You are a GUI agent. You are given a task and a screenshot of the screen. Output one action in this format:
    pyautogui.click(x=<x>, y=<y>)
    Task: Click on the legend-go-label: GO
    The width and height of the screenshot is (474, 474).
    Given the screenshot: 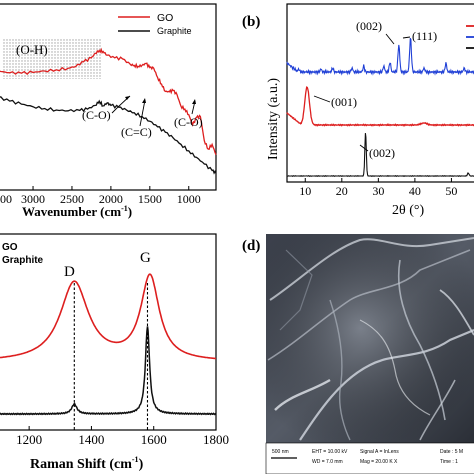 What is the action you would take?
    pyautogui.click(x=165, y=18)
    